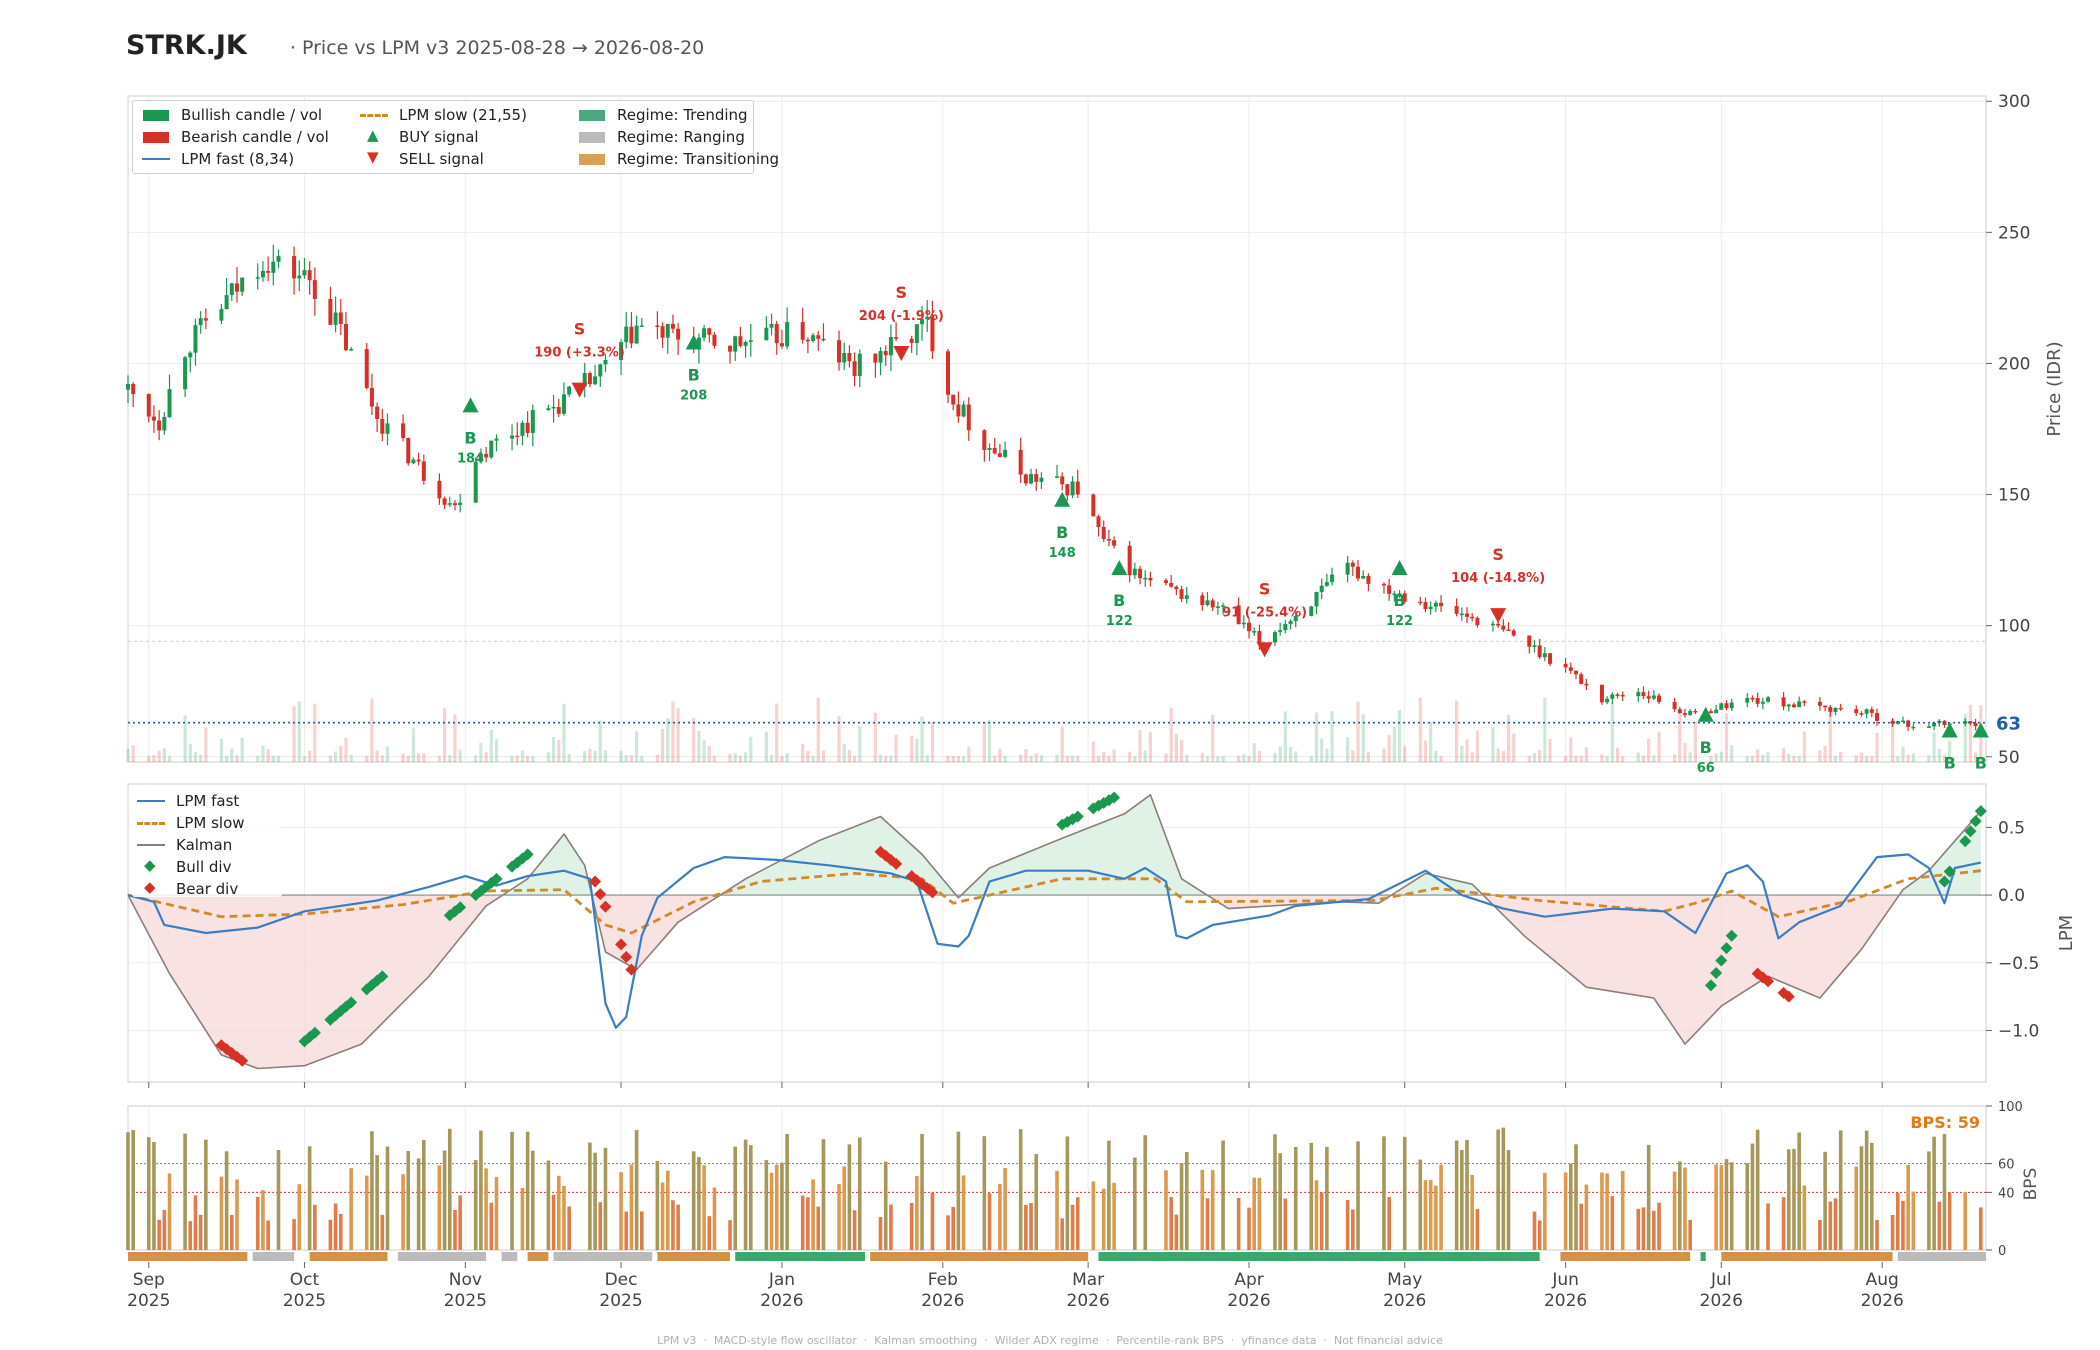  I want to click on buy-signal-marker, so click(470, 405).